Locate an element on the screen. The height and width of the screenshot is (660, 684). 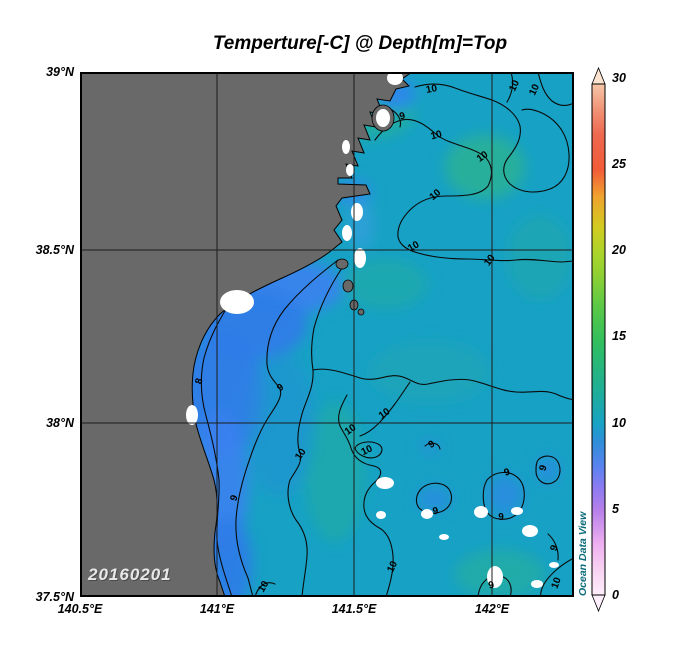
cbar-tick-5: 5 is located at coordinates (615, 509).